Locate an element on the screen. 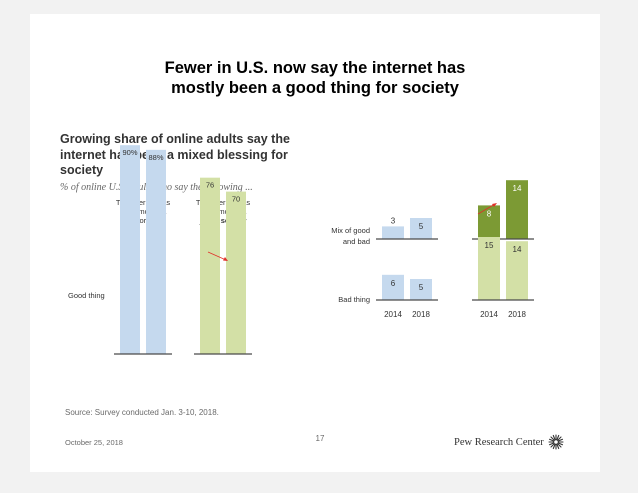 This screenshot has width=638, height=493. logo-text: Pew Research Center is located at coordinates (499, 442).